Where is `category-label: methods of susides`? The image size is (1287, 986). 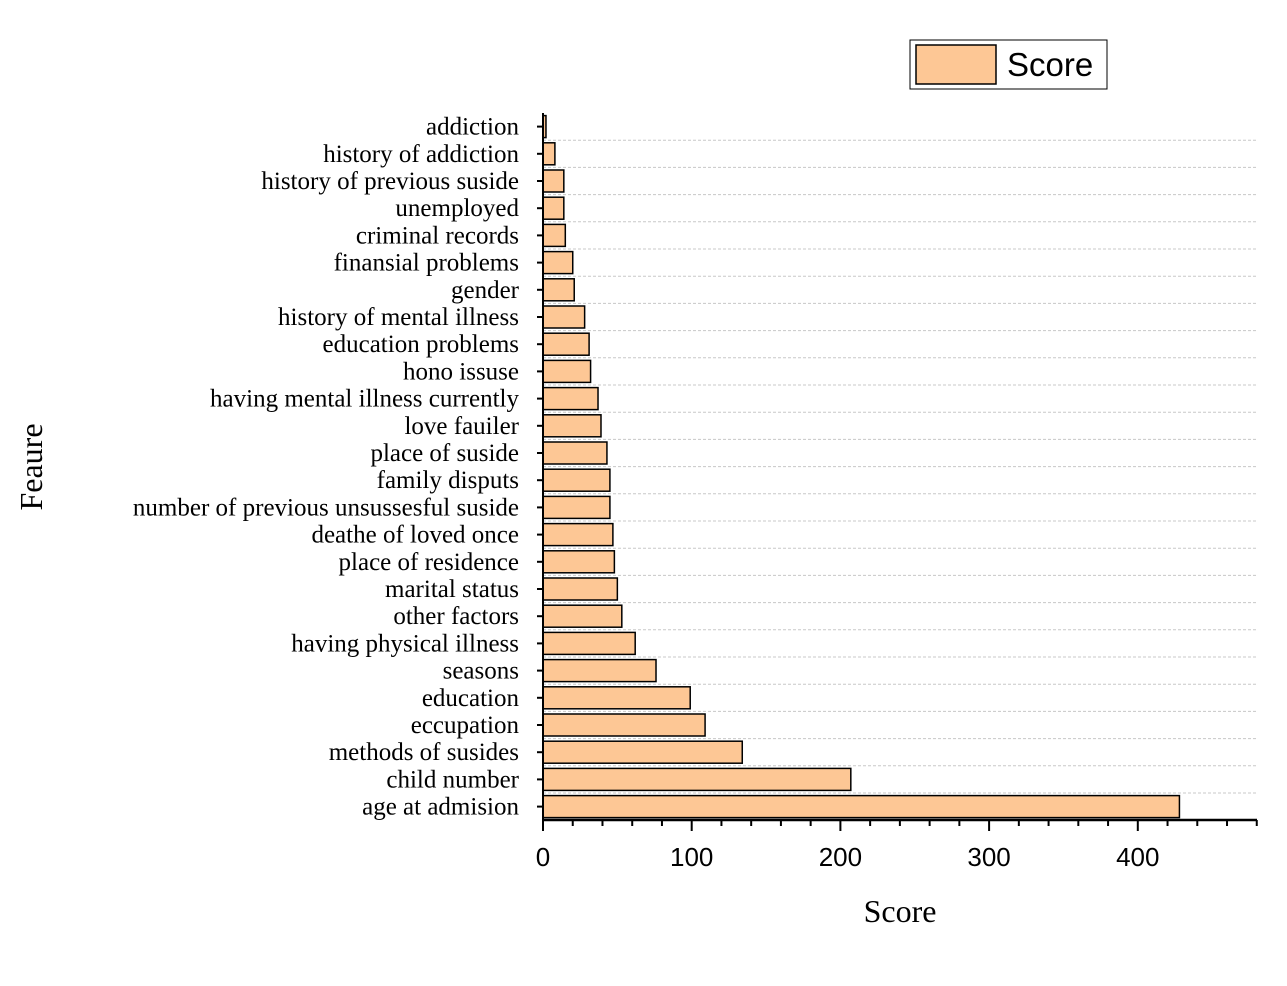 category-label: methods of susides is located at coordinates (424, 752).